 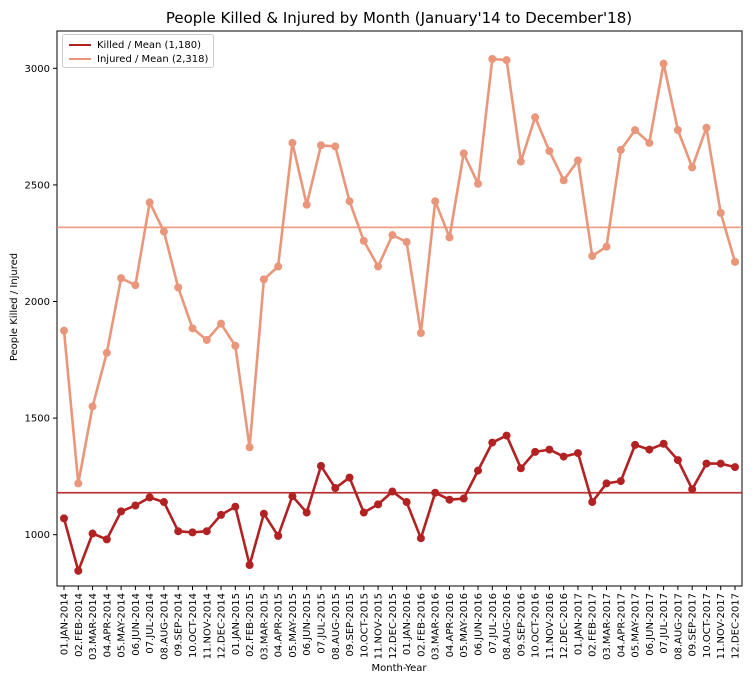 What do you see at coordinates (350, 624) in the screenshot?
I see `x-tick-label: 09.SEP-2015` at bounding box center [350, 624].